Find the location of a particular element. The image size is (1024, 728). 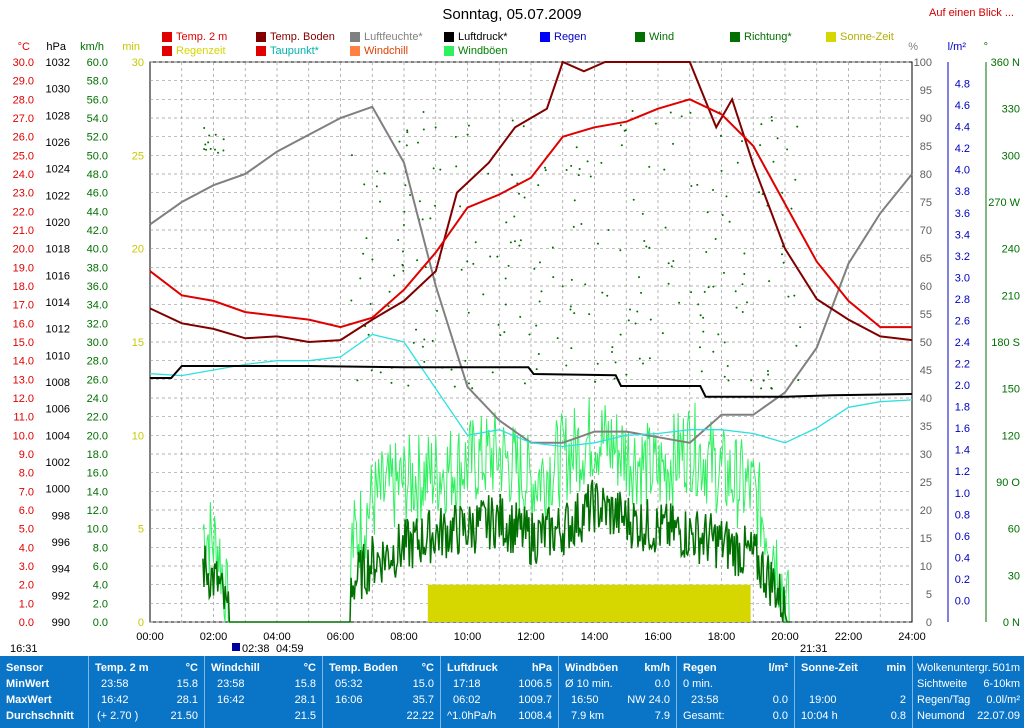

chart-title: Sonntag, 05.07.2009 is located at coordinates (512, 14).